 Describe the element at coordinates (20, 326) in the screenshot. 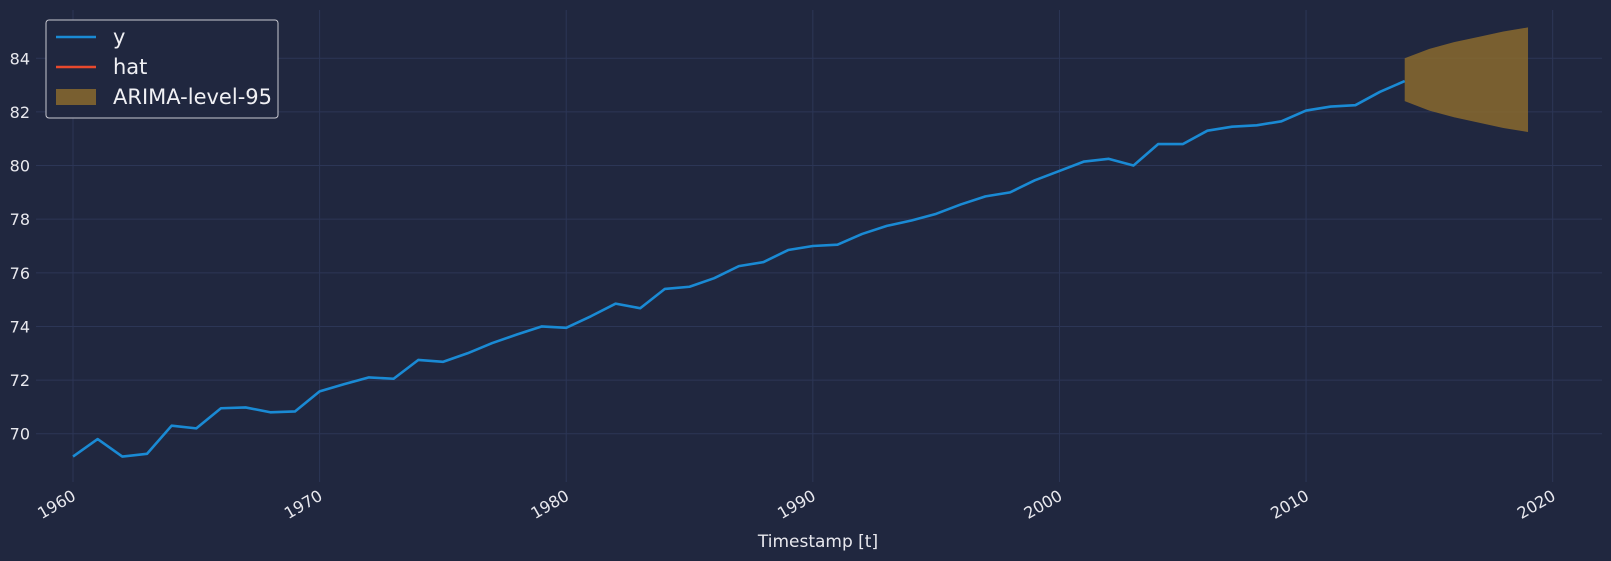

I see `y-tick-label: 74` at that location.